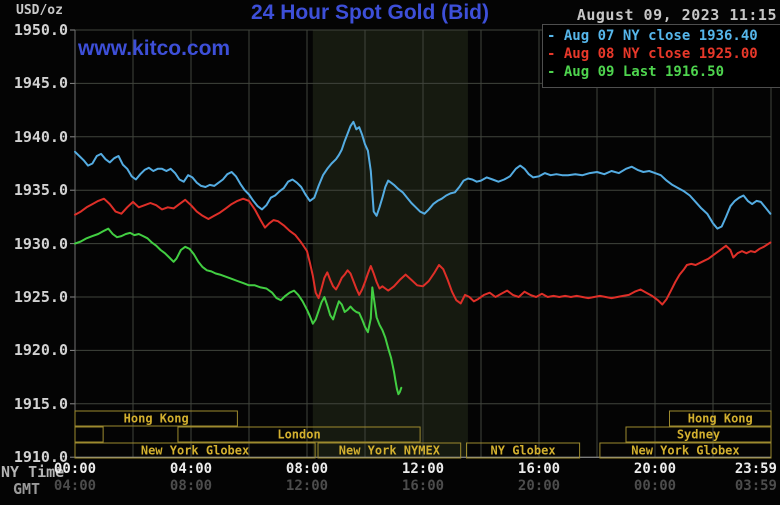 The width and height of the screenshot is (780, 505). I want to click on y-axis-tick-label: 1930.0, so click(40, 243).